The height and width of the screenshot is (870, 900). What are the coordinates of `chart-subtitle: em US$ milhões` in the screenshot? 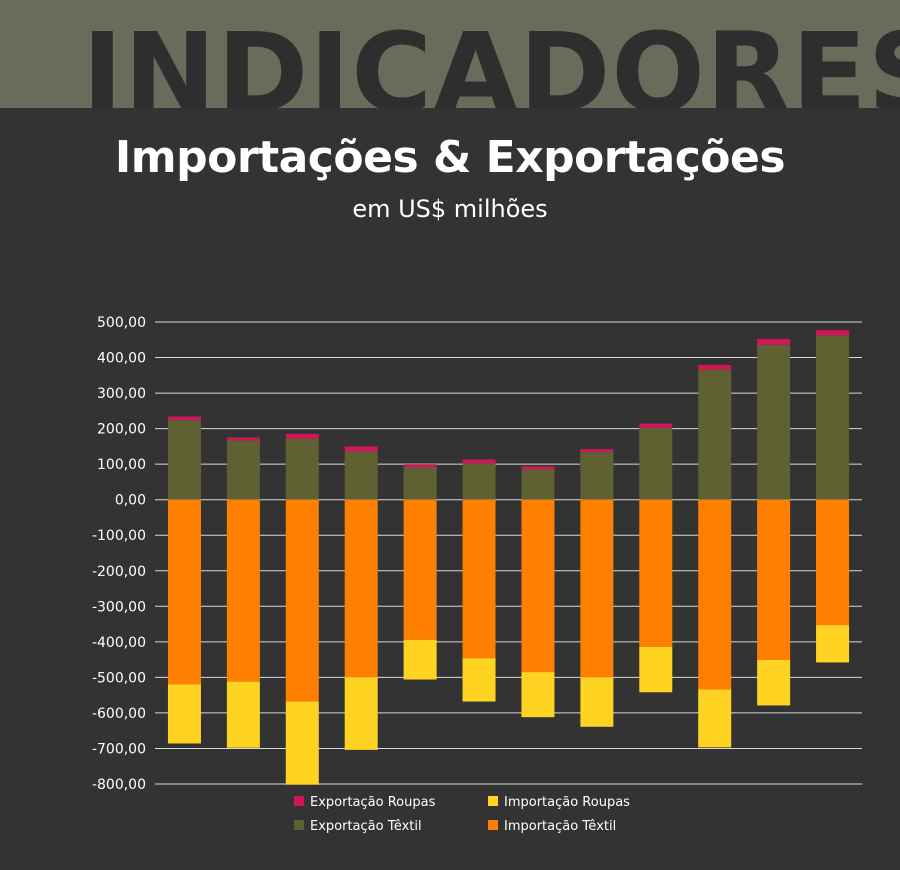 It's located at (450, 209).